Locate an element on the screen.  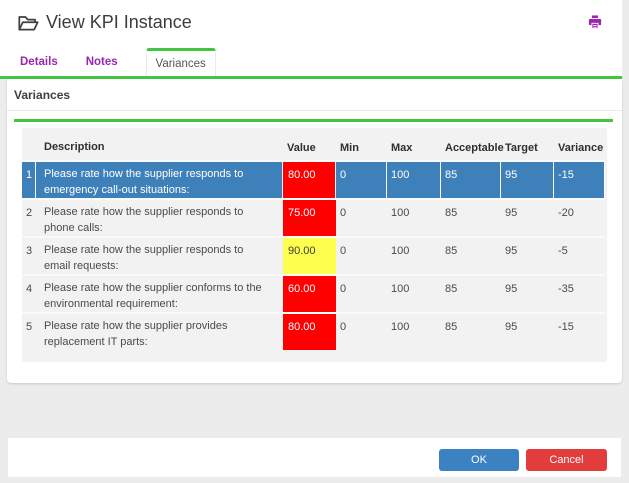
row-number: 3 is located at coordinates (29, 251).